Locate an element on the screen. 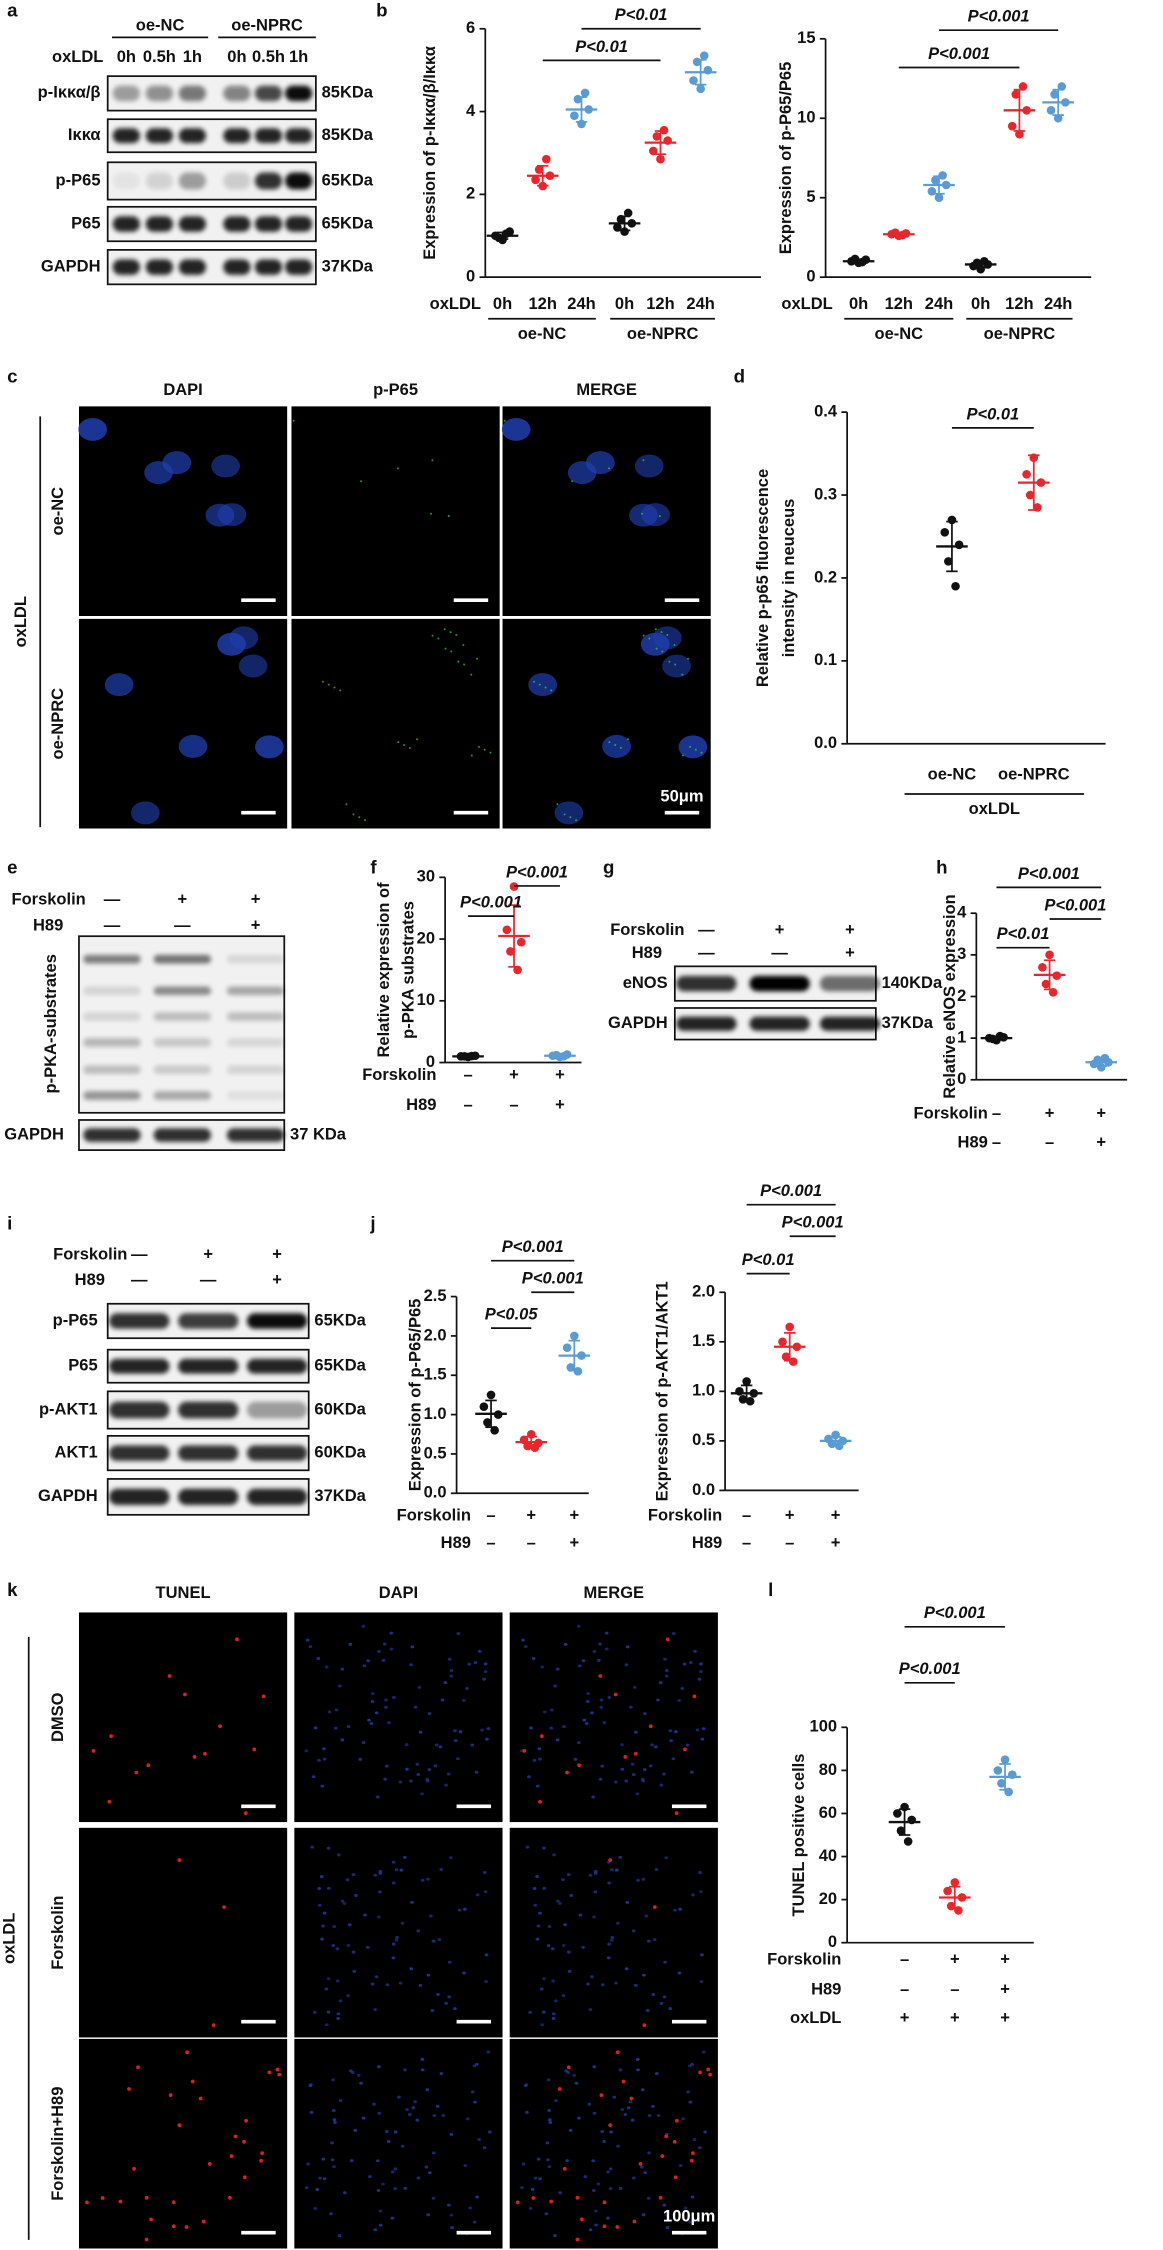 The height and width of the screenshot is (2250, 1163). condition-label: Forskolin is located at coordinates (399, 1075).